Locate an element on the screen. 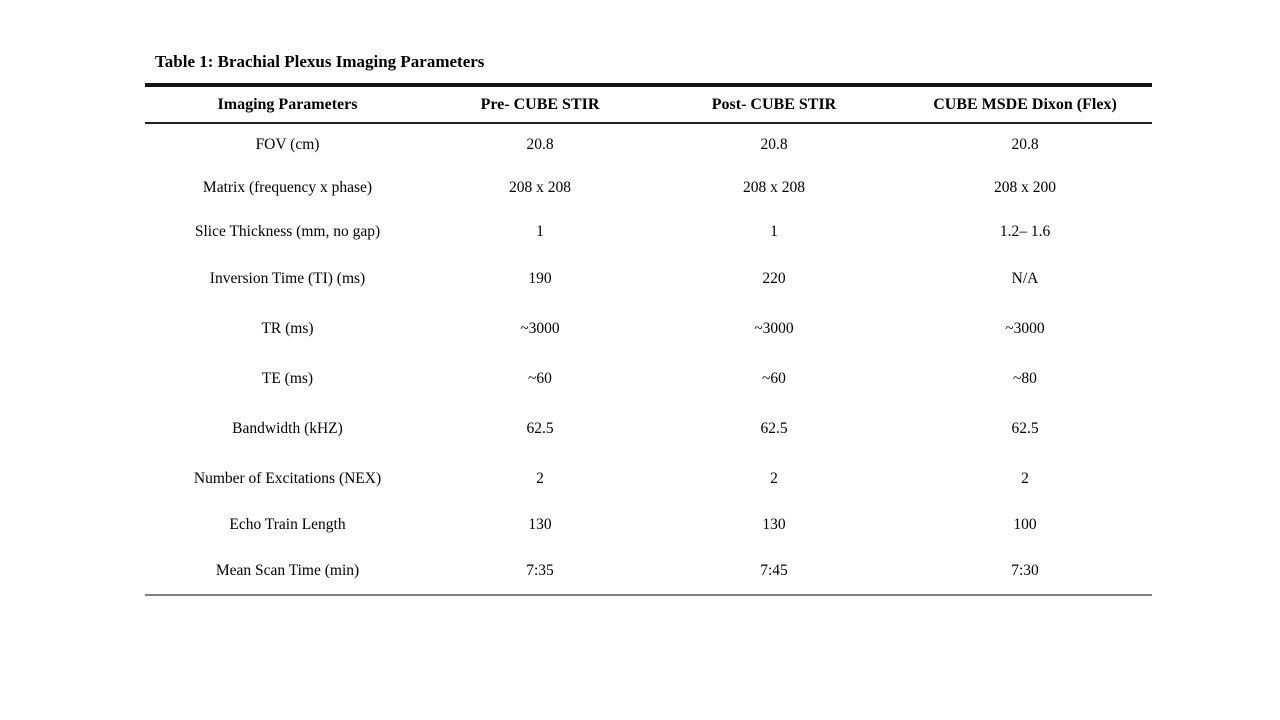  value-cell: 220 is located at coordinates (774, 278).